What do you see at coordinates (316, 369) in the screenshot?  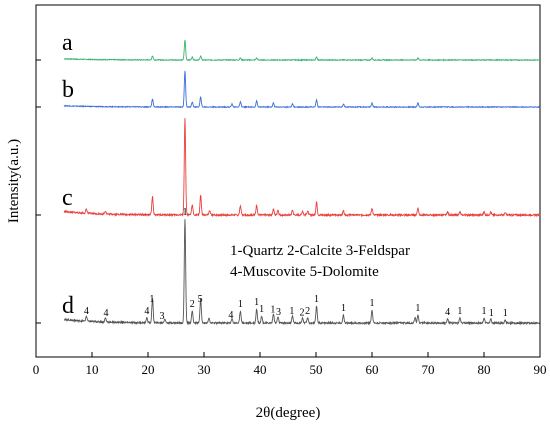 I see `x-tick-label: 50` at bounding box center [316, 369].